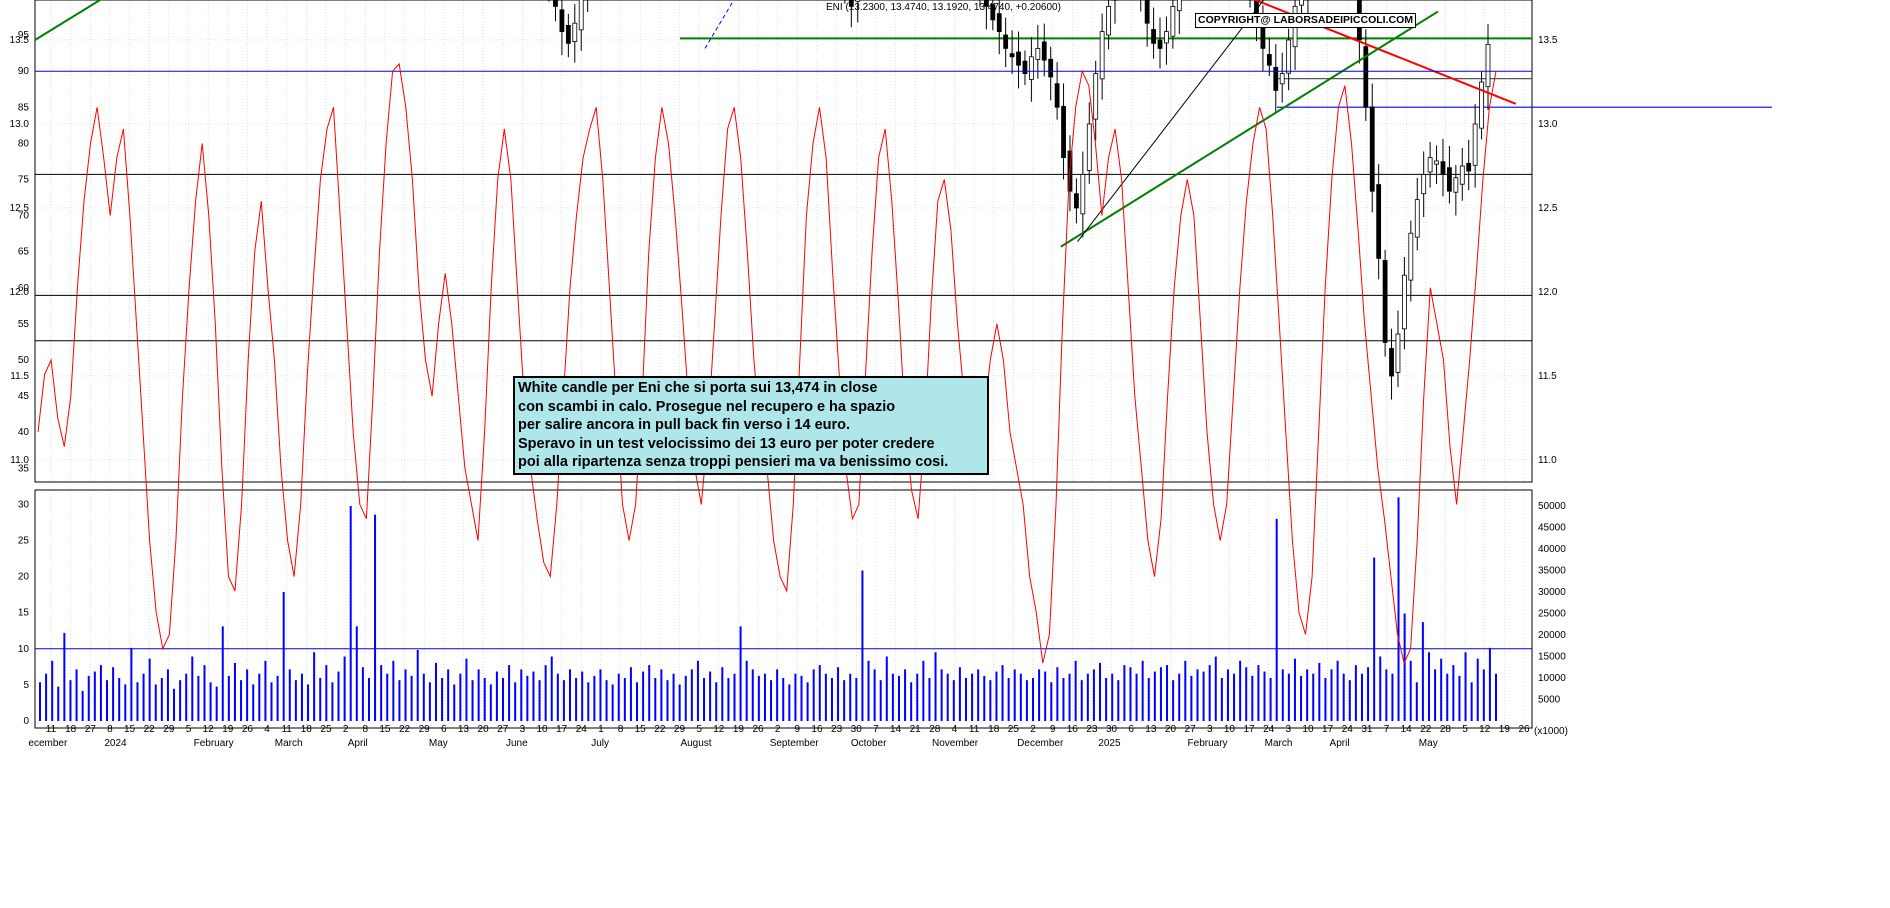 Image resolution: width=1890 pixels, height=908 pixels. I want to click on volume-scale-label: (x1000), so click(1551, 731).